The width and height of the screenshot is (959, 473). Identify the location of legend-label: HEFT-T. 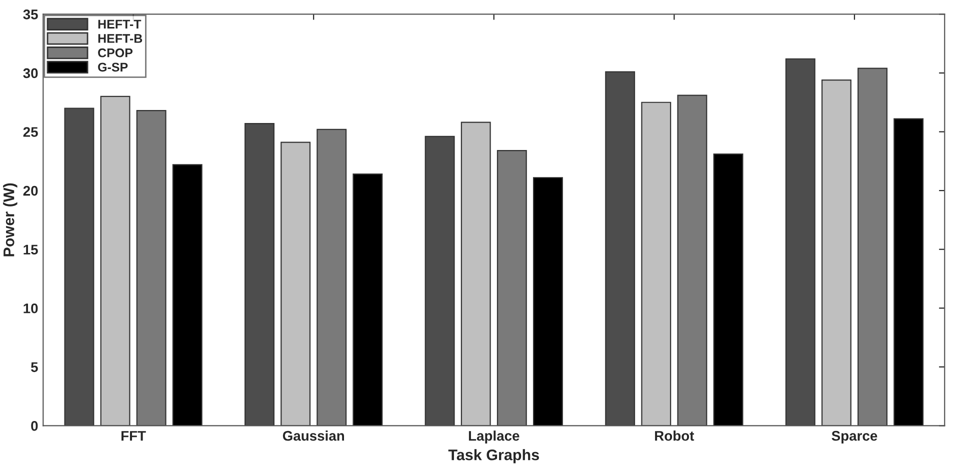
(120, 24).